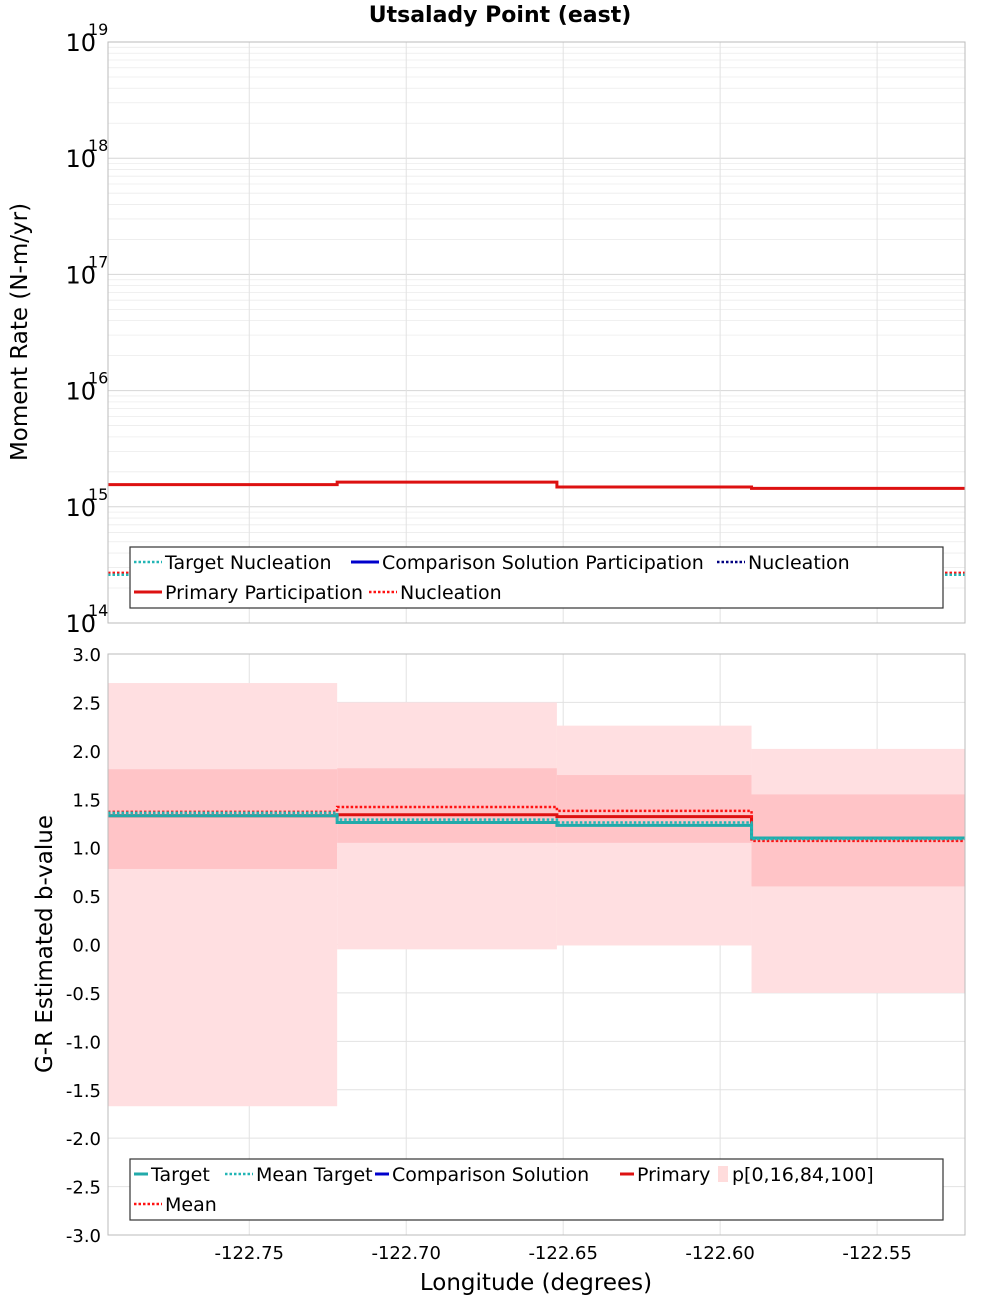 This screenshot has width=1000, height=1300. What do you see at coordinates (86, 946) in the screenshot?
I see `bottom-y-tick-label: 0.0` at bounding box center [86, 946].